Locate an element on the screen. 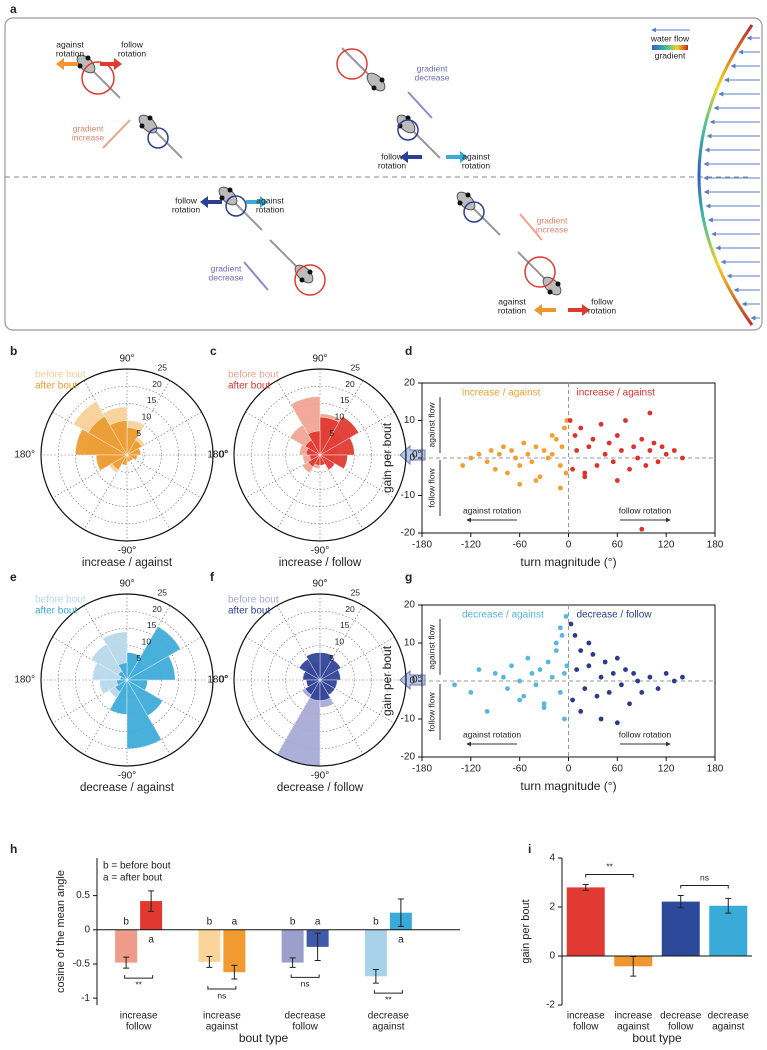 This screenshot has width=767, height=1050. bar-letter: a is located at coordinates (235, 921).